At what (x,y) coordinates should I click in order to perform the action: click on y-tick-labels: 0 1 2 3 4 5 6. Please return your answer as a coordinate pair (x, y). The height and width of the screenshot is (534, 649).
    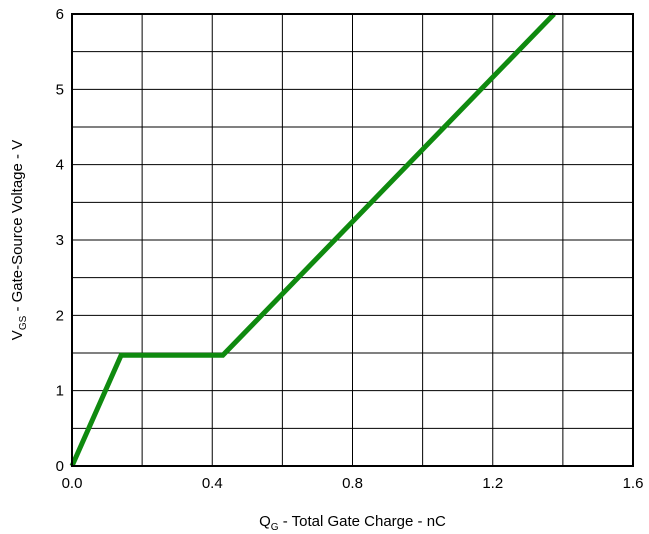
    Looking at the image, I should click on (60, 240).